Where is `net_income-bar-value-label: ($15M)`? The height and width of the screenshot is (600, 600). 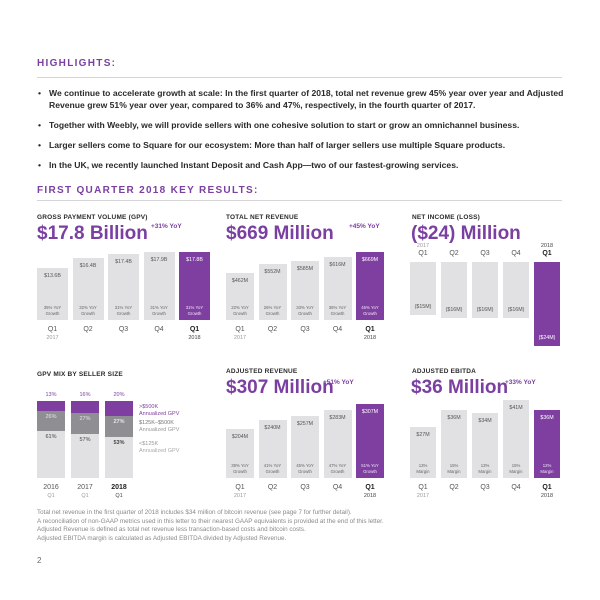
net_income-bar-value-label: ($15M) is located at coordinates (423, 306).